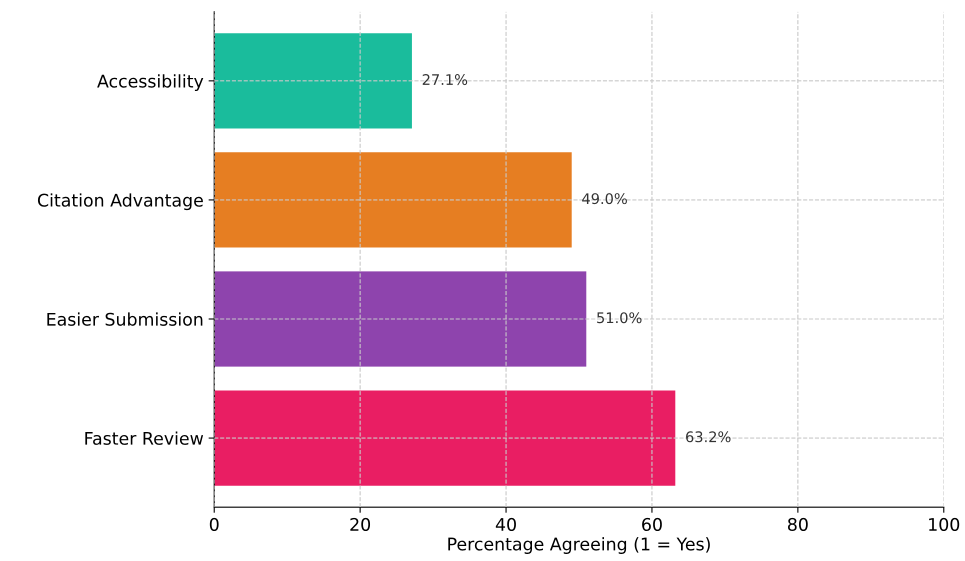 This screenshot has width=965, height=561. I want to click on y-tick-label: Accessibility, so click(150, 83).